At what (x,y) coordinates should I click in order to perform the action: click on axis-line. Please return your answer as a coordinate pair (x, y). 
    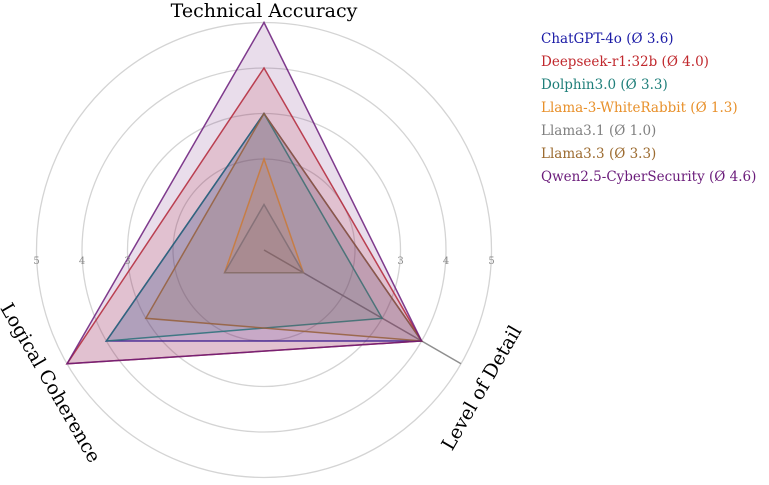
    Looking at the image, I should click on (362, 307).